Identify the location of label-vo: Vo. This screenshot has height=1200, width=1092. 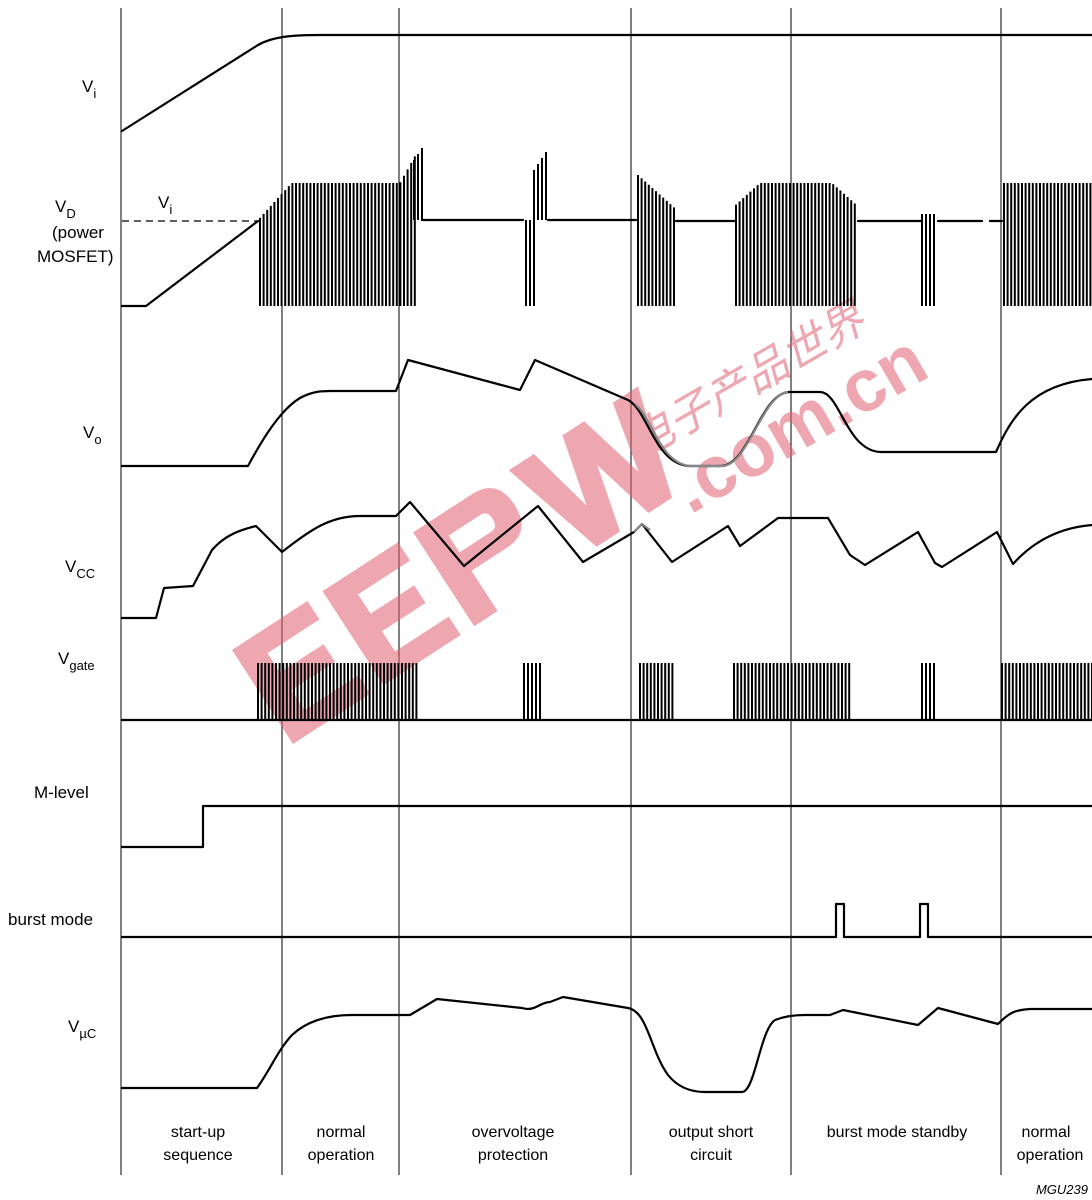
(92, 435).